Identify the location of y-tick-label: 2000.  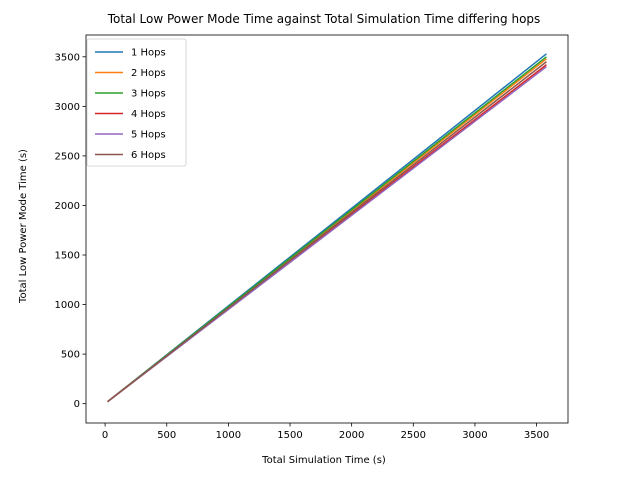
(67, 206).